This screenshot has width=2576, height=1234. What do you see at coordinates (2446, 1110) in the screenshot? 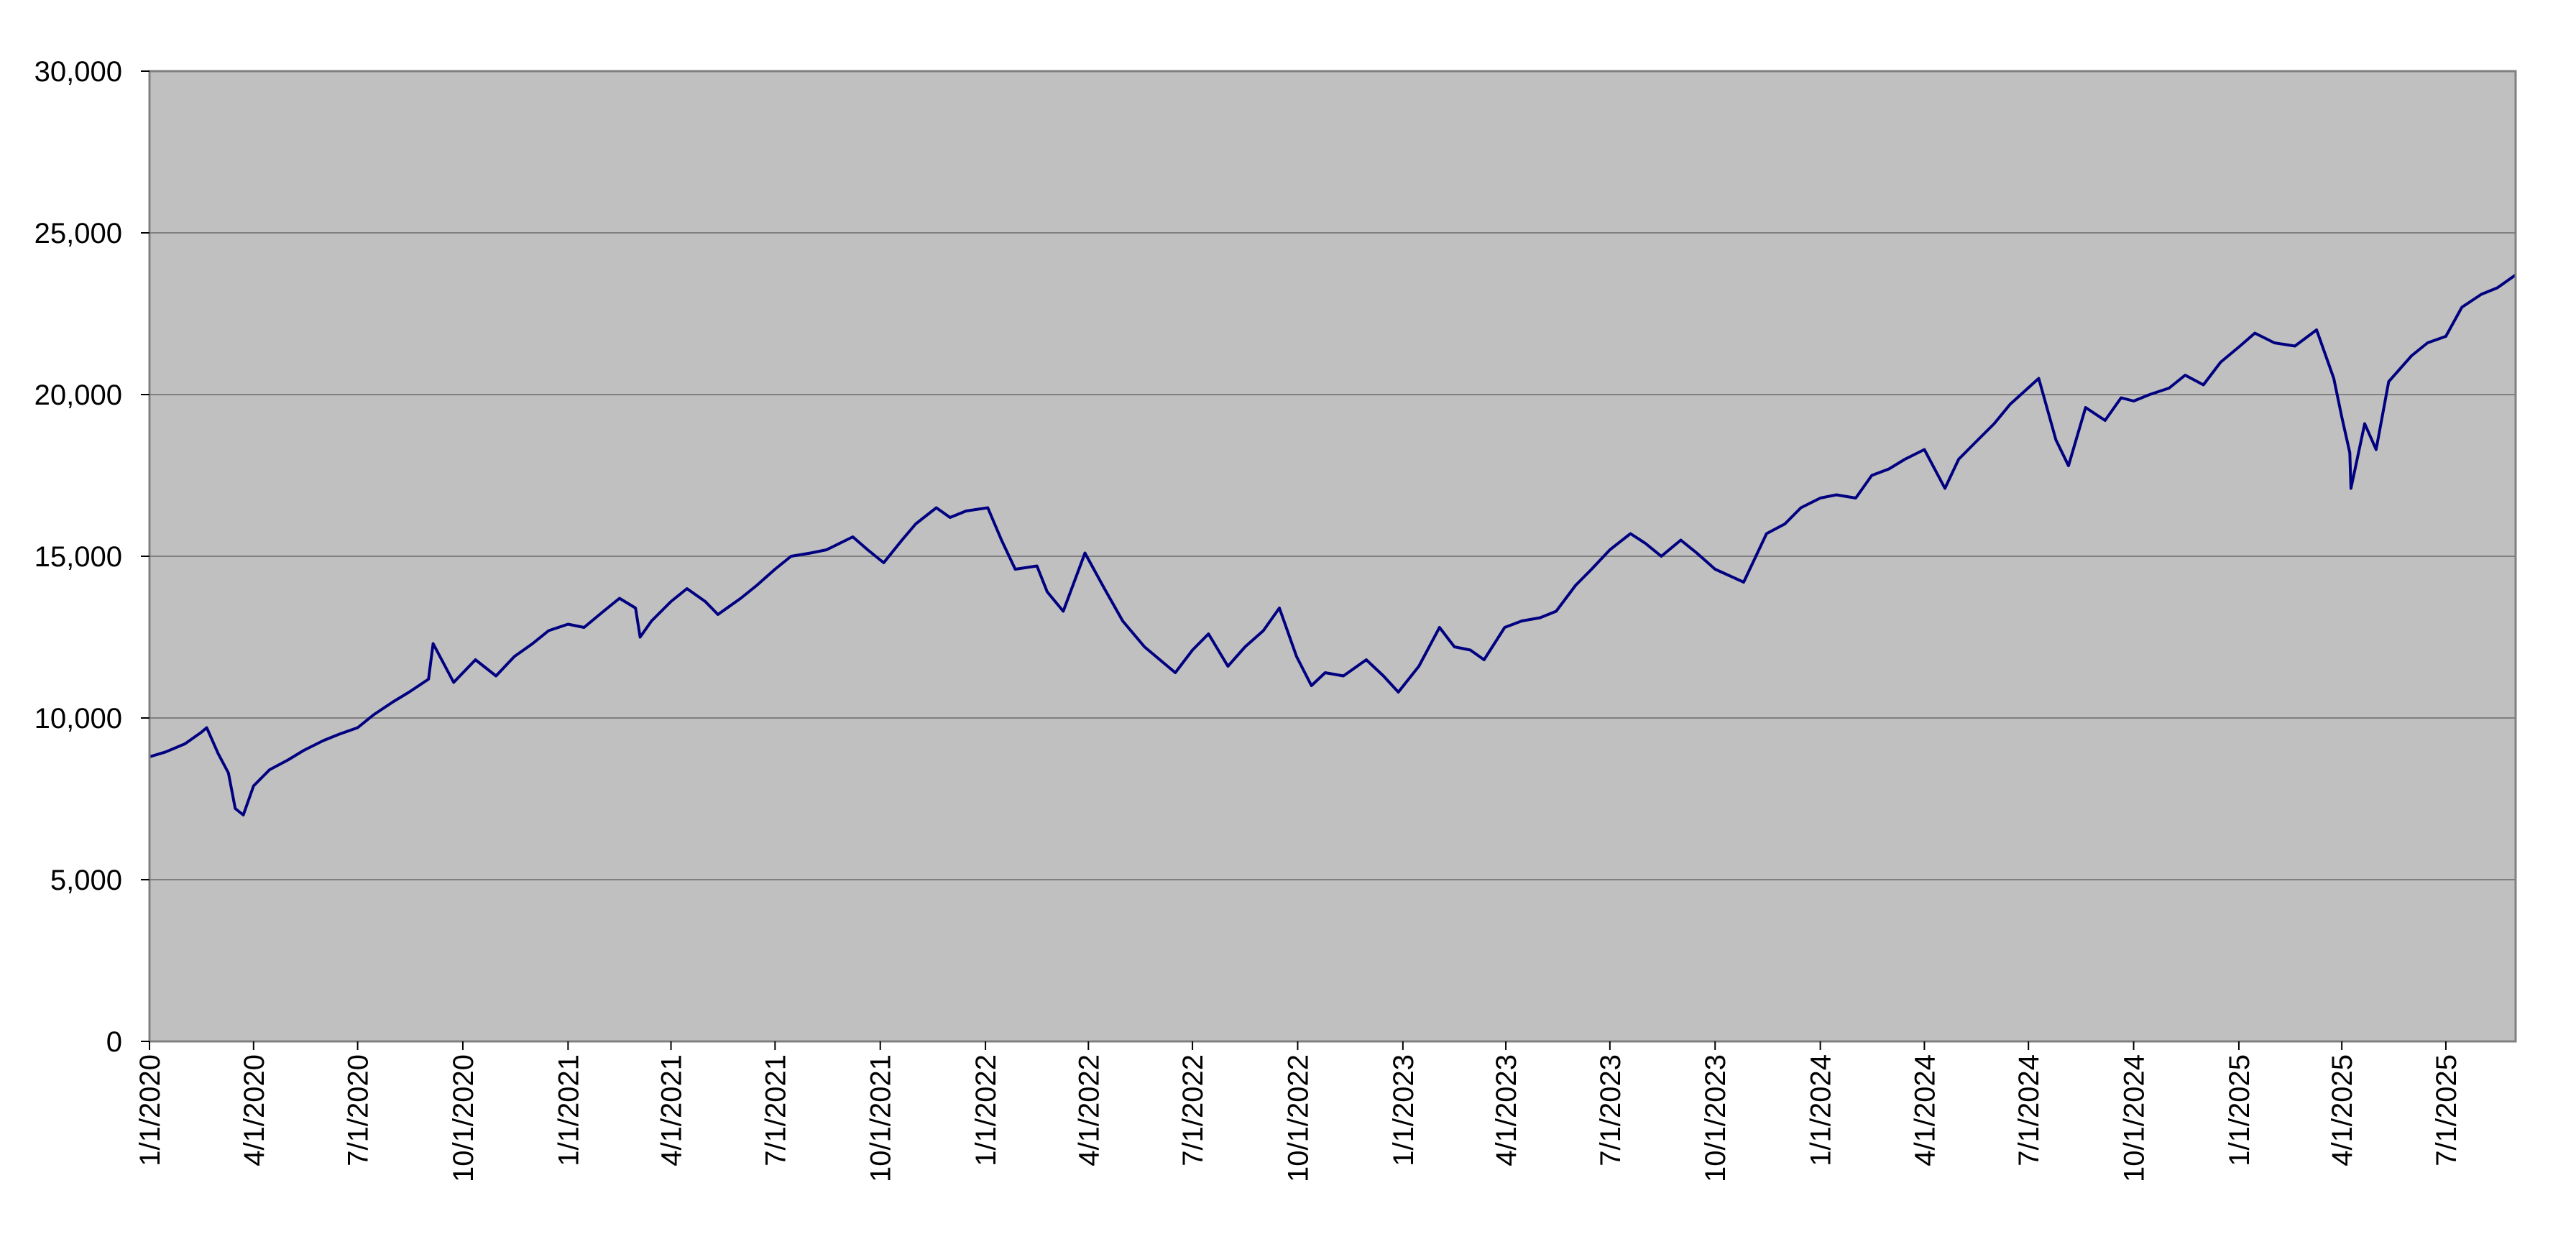
I see `x-tick-label: 7/1/2025` at bounding box center [2446, 1110].